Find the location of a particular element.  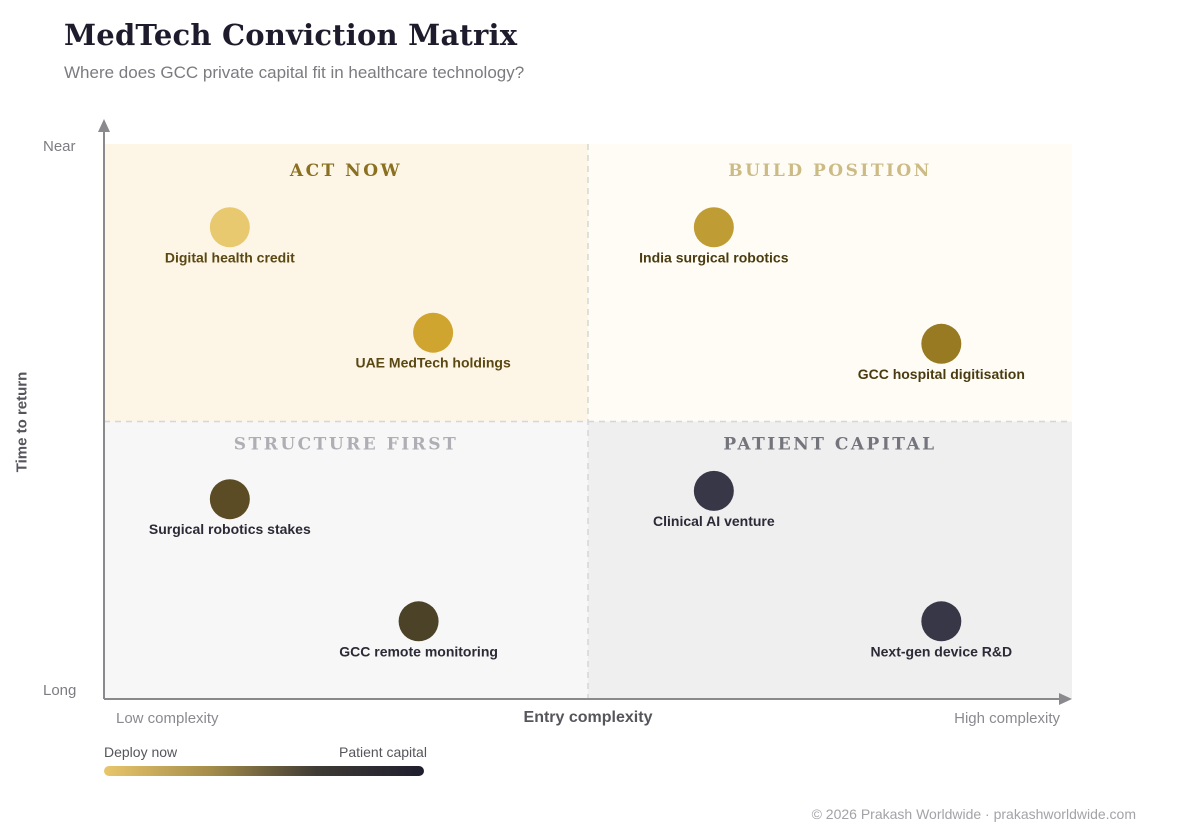

point-label: GCC remote monitoring is located at coordinates (418, 651).